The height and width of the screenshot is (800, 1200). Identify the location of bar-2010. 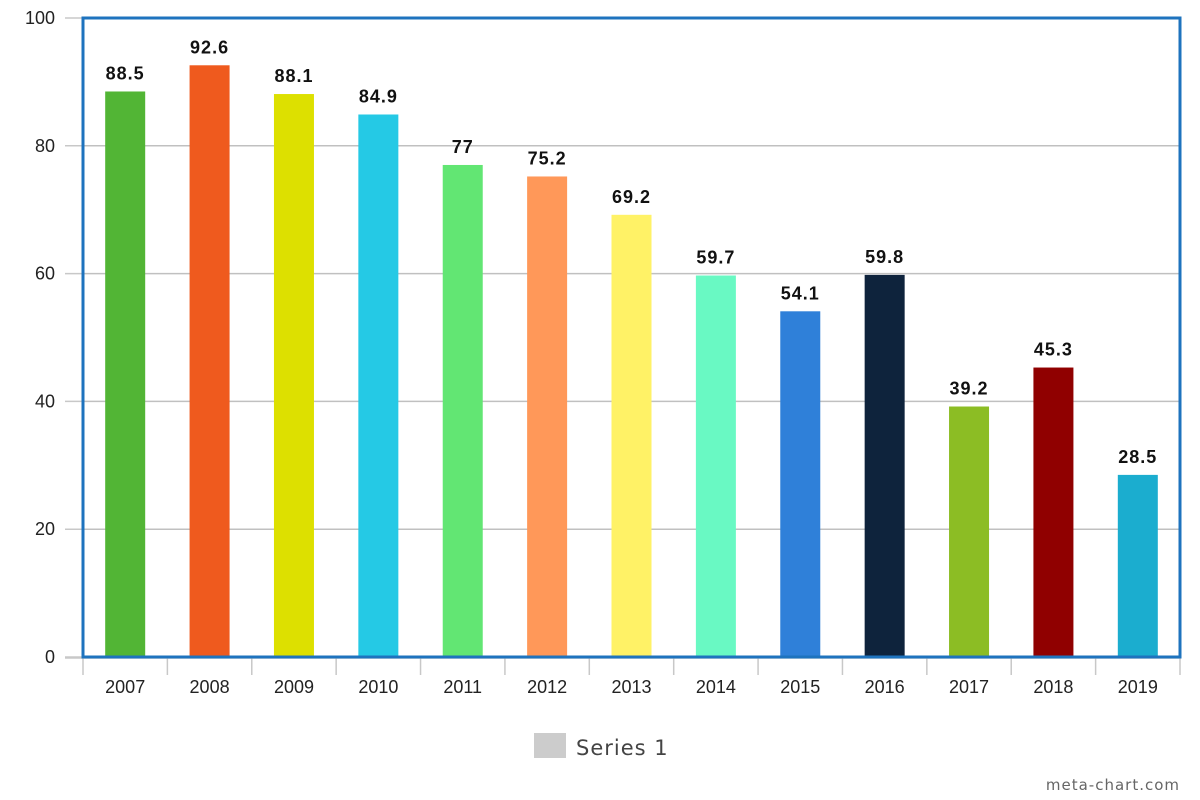
(378, 385).